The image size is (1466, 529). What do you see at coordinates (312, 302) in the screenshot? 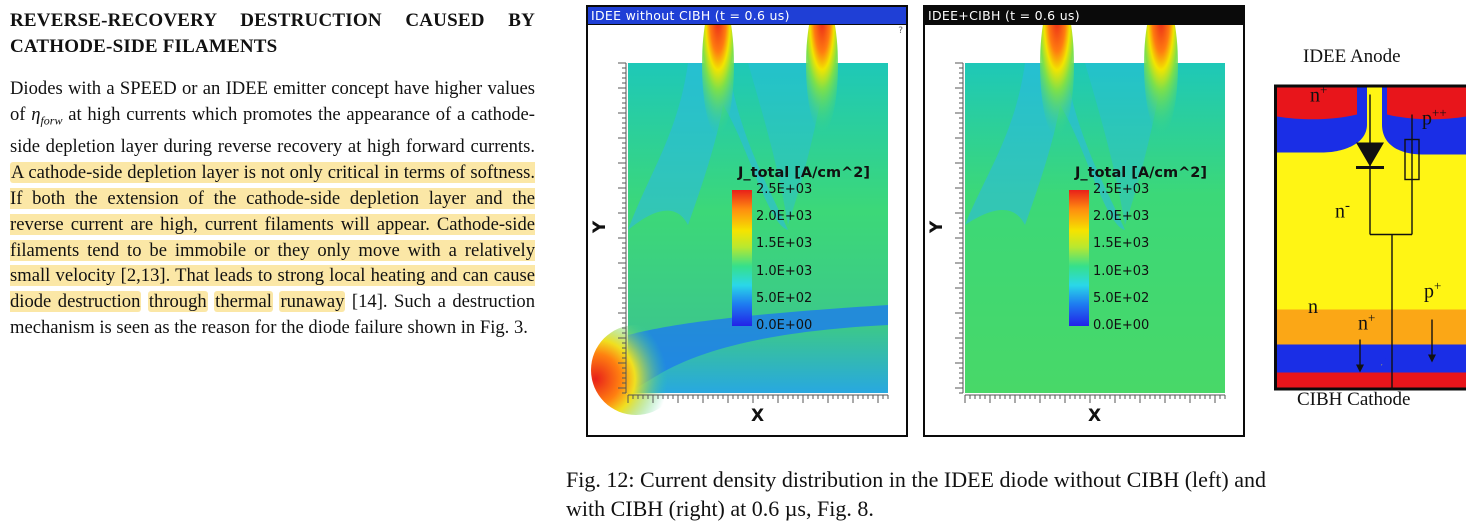
I see `highlight-4: runaway` at bounding box center [312, 302].